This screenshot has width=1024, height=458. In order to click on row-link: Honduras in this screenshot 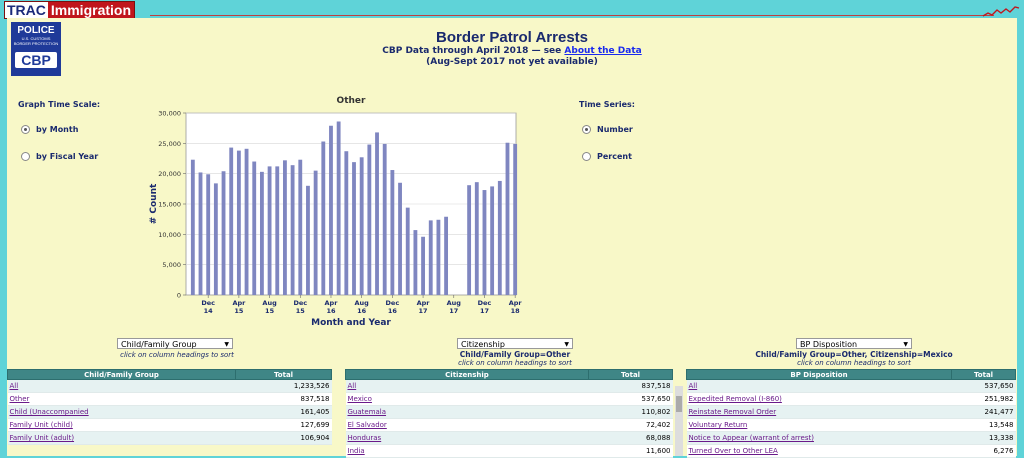, I will do `click(364, 438)`.